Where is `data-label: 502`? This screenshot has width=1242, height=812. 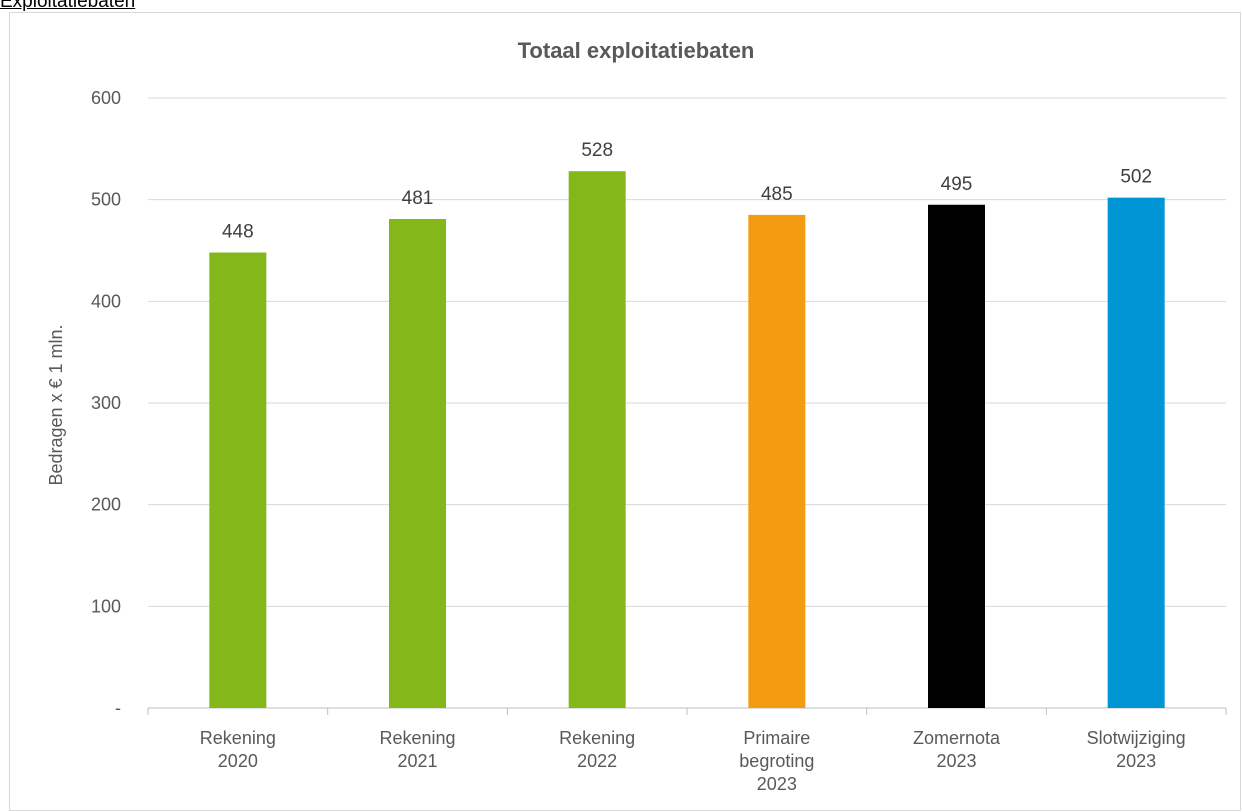 data-label: 502 is located at coordinates (1136, 177).